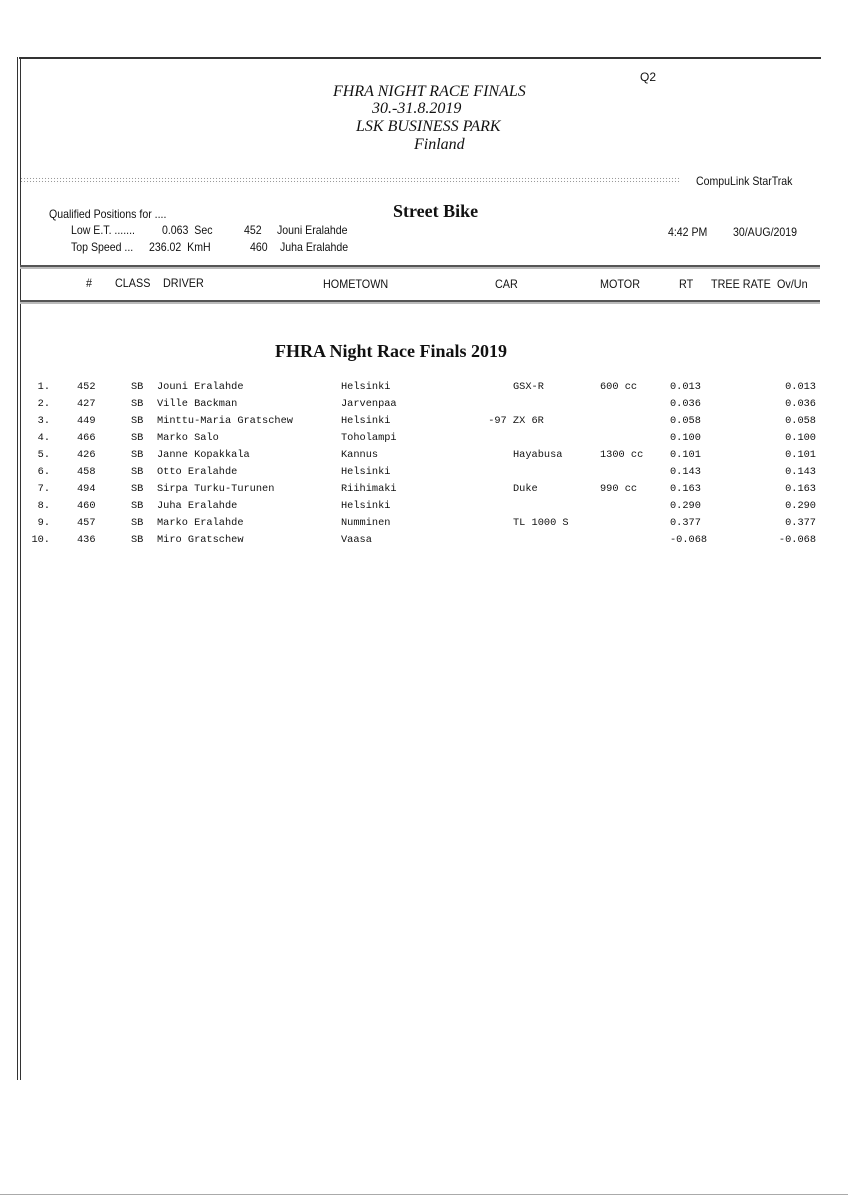 The image size is (848, 1200). Describe the element at coordinates (187, 230) in the screenshot. I see `low-et-value: 0.063 Sec` at that location.